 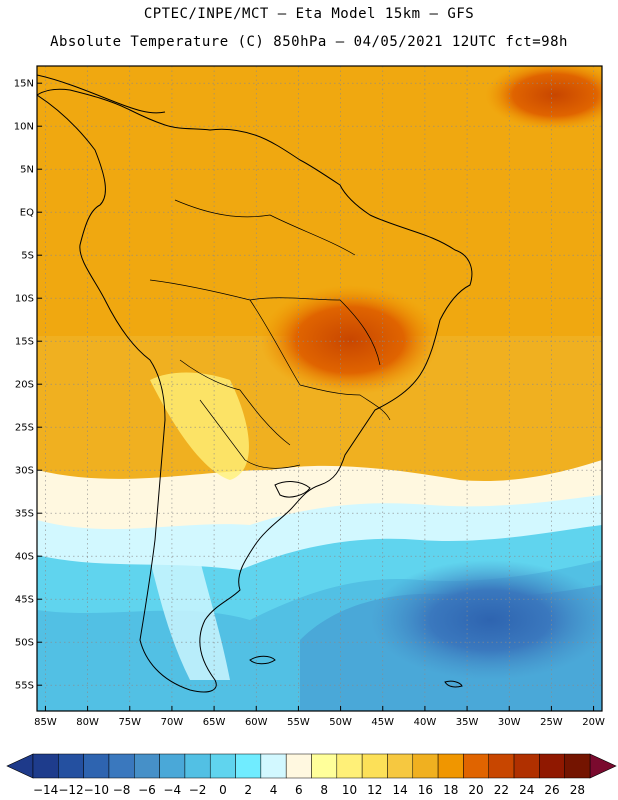 What do you see at coordinates (603, 766) in the screenshot?
I see `colorbar-max-arrow` at bounding box center [603, 766].